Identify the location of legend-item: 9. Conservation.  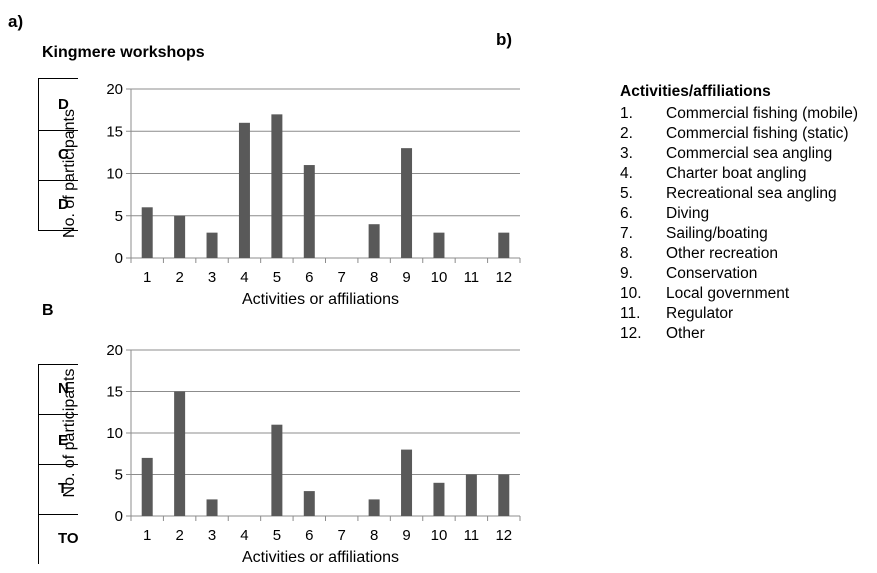
(748, 274).